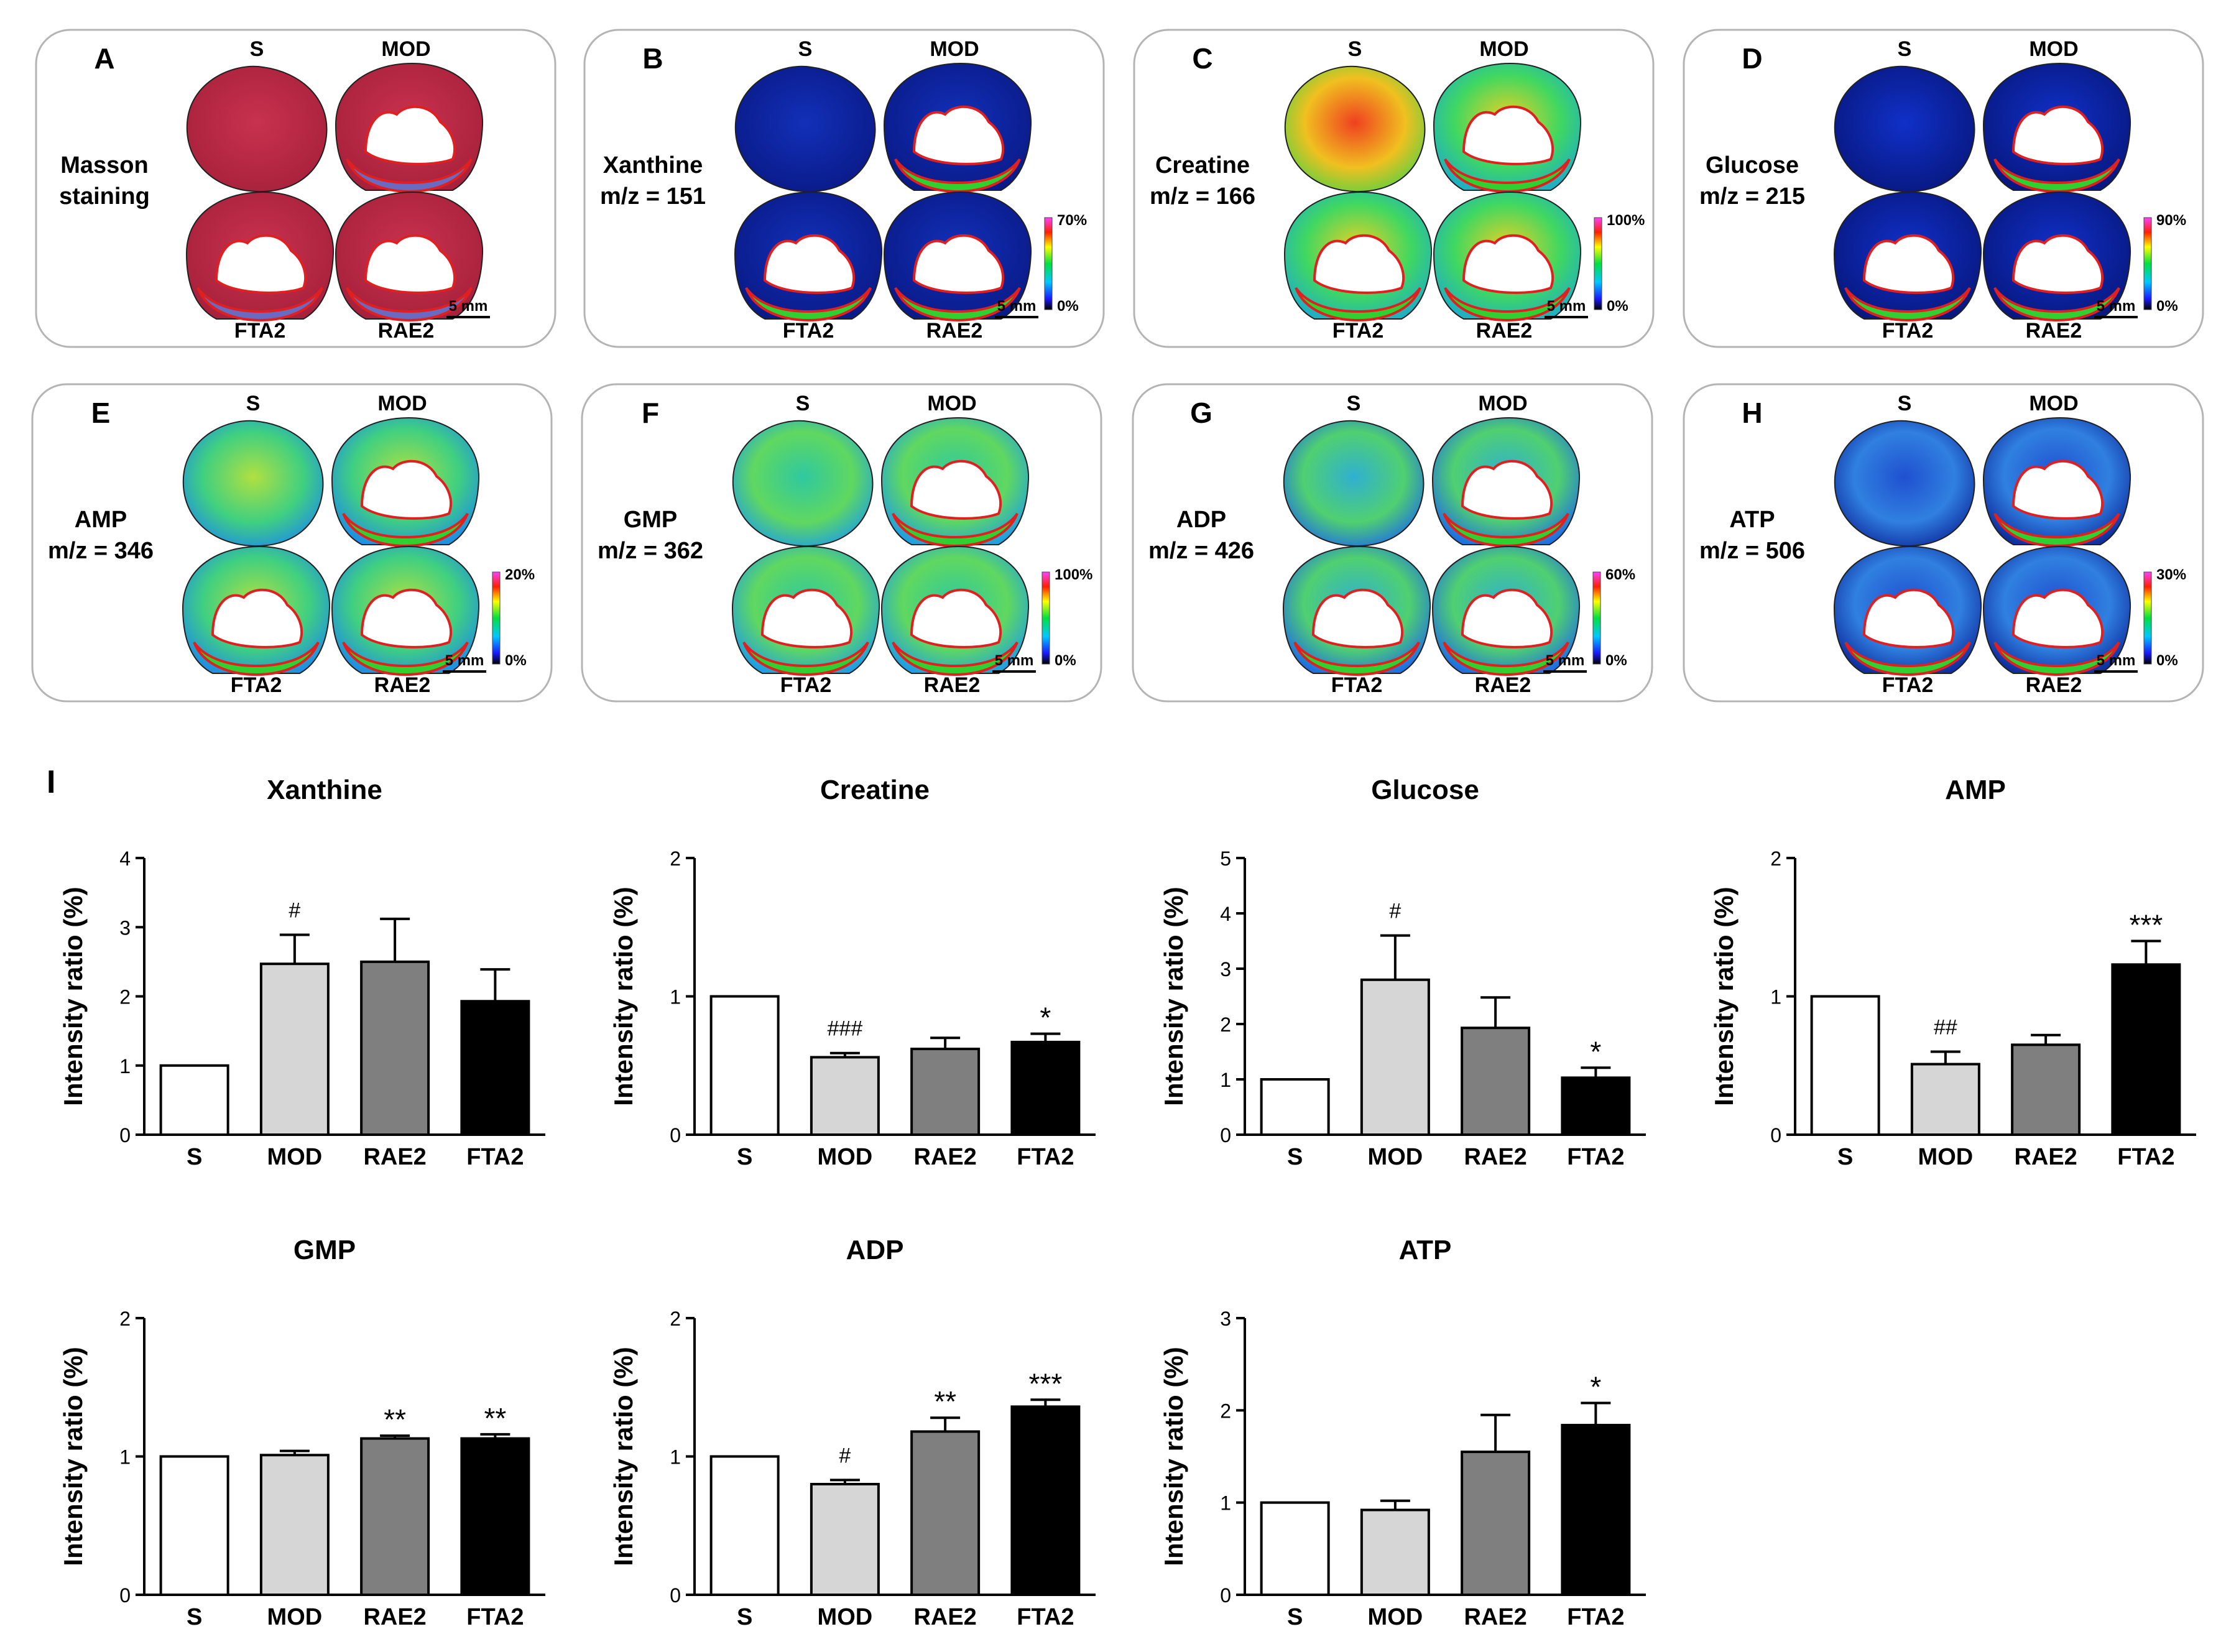 This screenshot has height=1652, width=2226. Describe the element at coordinates (653, 196) in the screenshot. I see `mz-value: m/z = 151` at that location.